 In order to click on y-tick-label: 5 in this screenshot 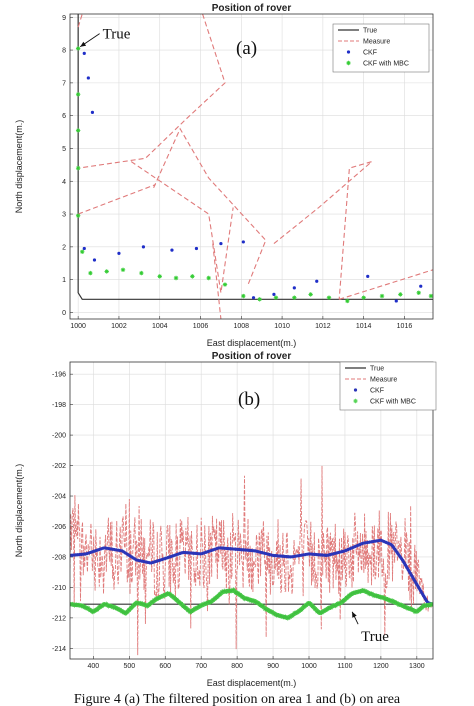, I will do `click(64, 149)`.